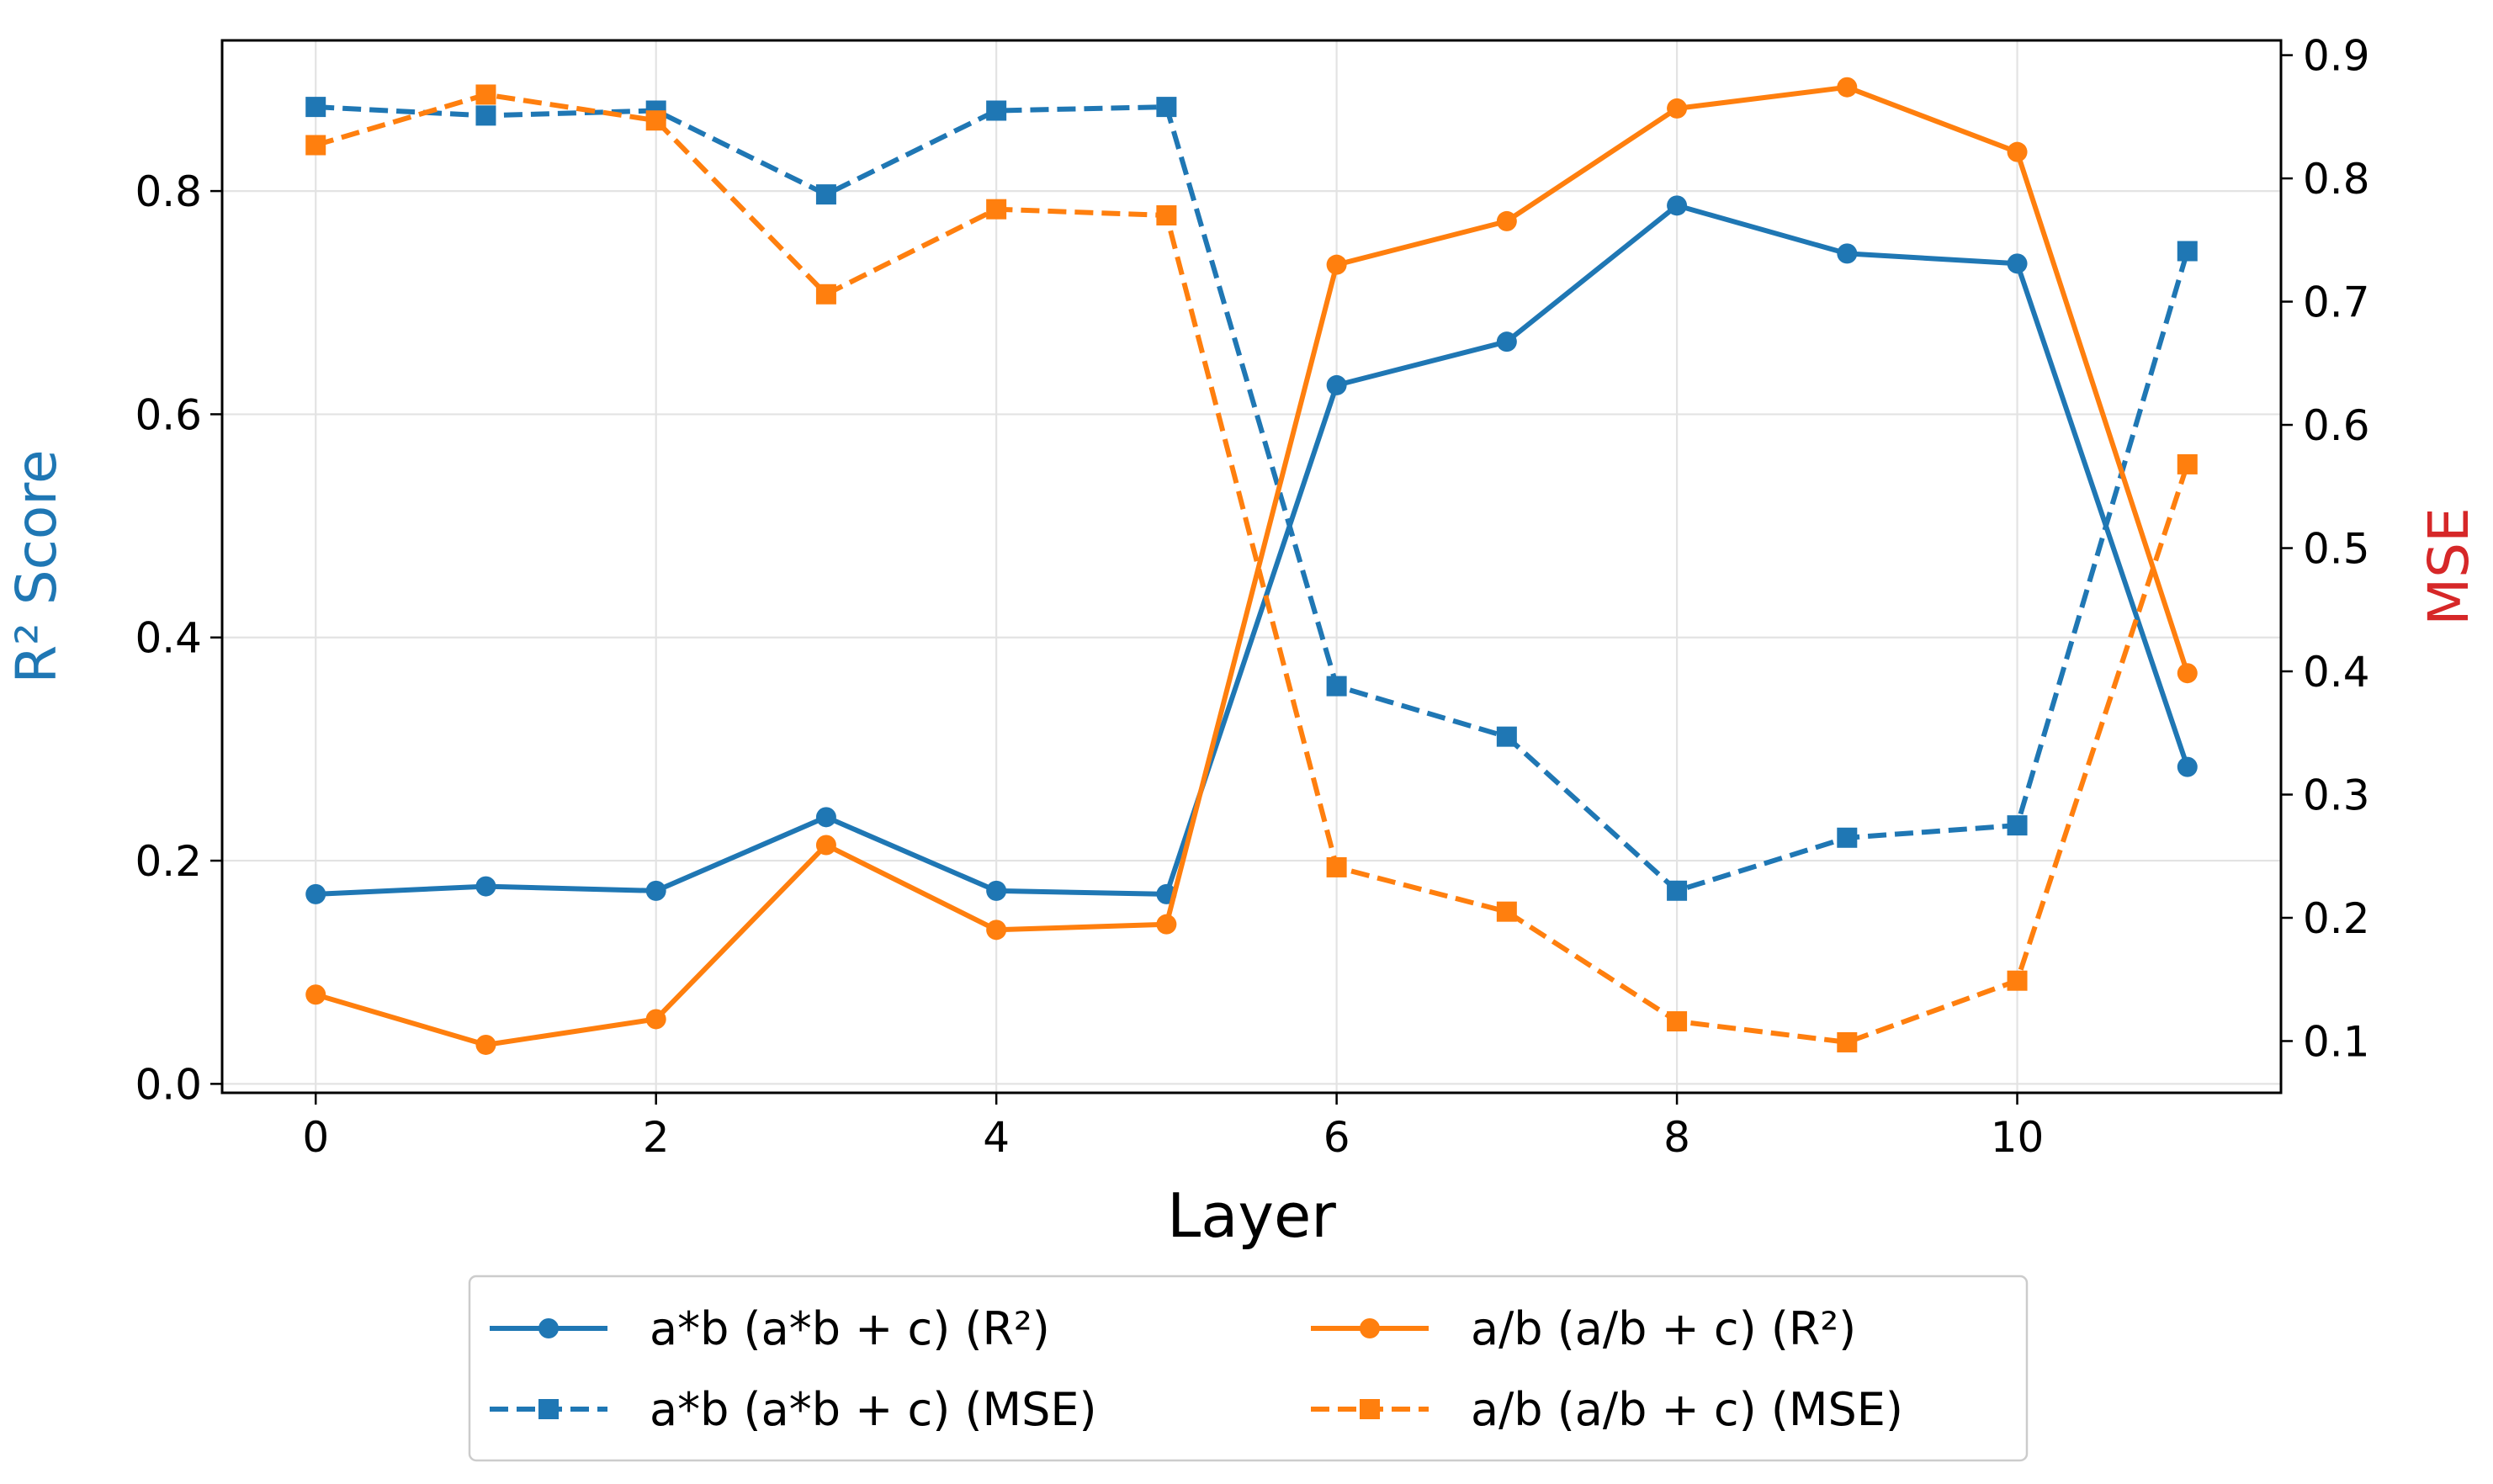 This screenshot has height=1484, width=2493. Describe the element at coordinates (2336, 56) in the screenshot. I see `y-right-tick-label: 0.9` at that location.